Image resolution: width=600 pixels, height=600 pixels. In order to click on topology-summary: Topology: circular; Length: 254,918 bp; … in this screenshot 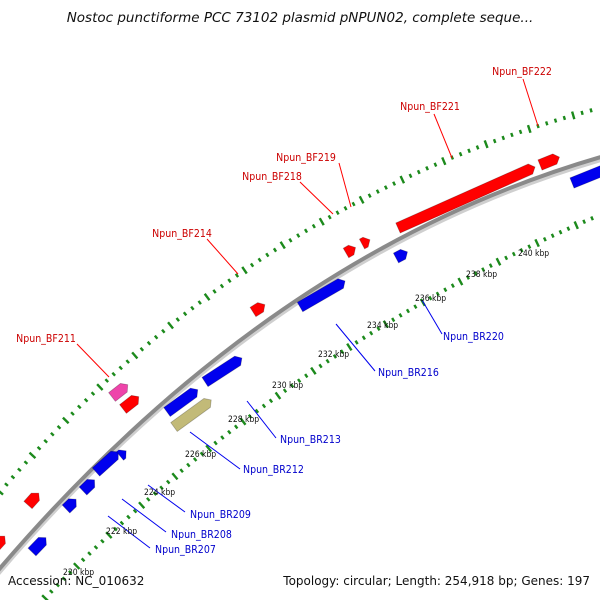, I will do `click(436, 581)`.